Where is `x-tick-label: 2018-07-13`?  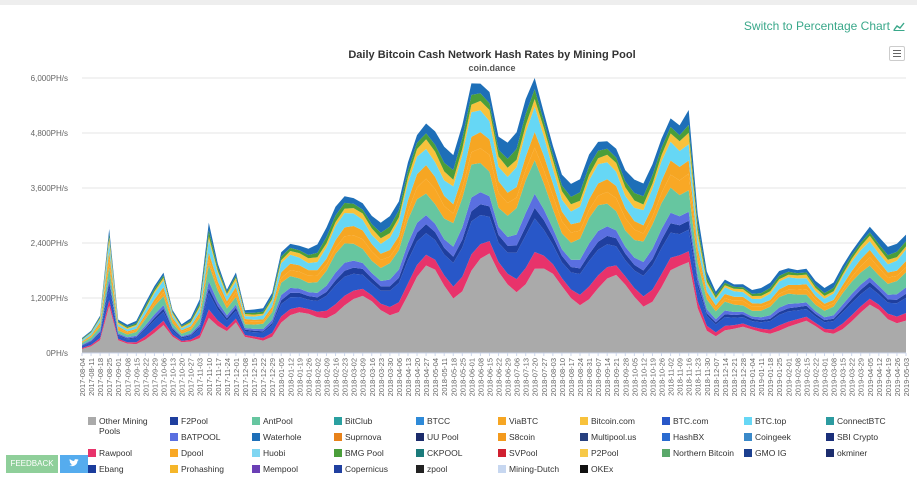 x-tick-label: 2018-07-13 is located at coordinates (526, 377).